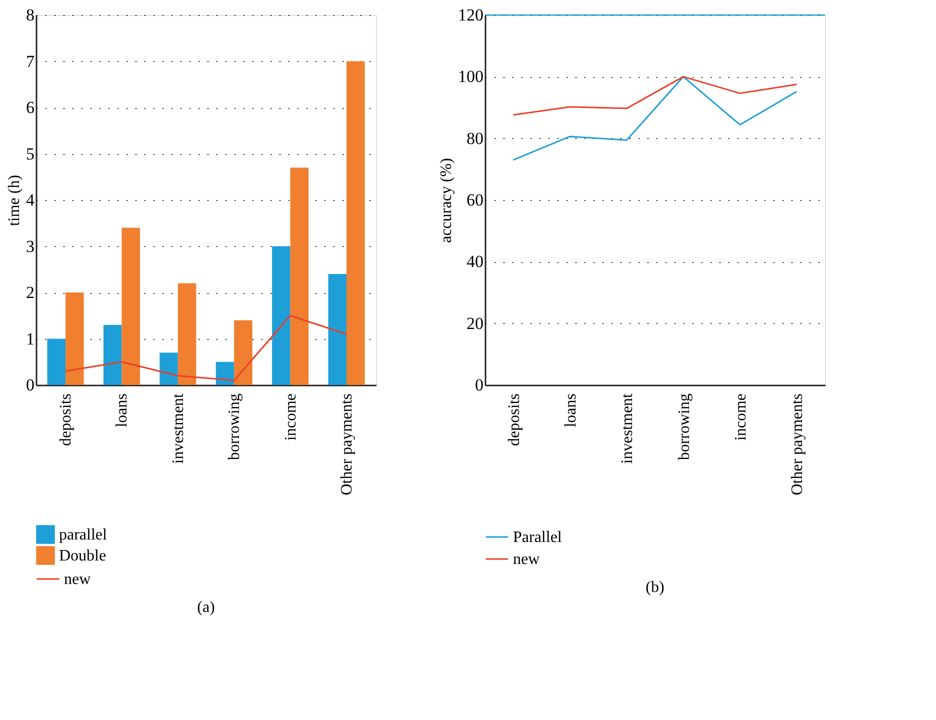 This screenshot has width=936, height=720. What do you see at coordinates (475, 138) in the screenshot?
I see `y-tick-label: 80` at bounding box center [475, 138].